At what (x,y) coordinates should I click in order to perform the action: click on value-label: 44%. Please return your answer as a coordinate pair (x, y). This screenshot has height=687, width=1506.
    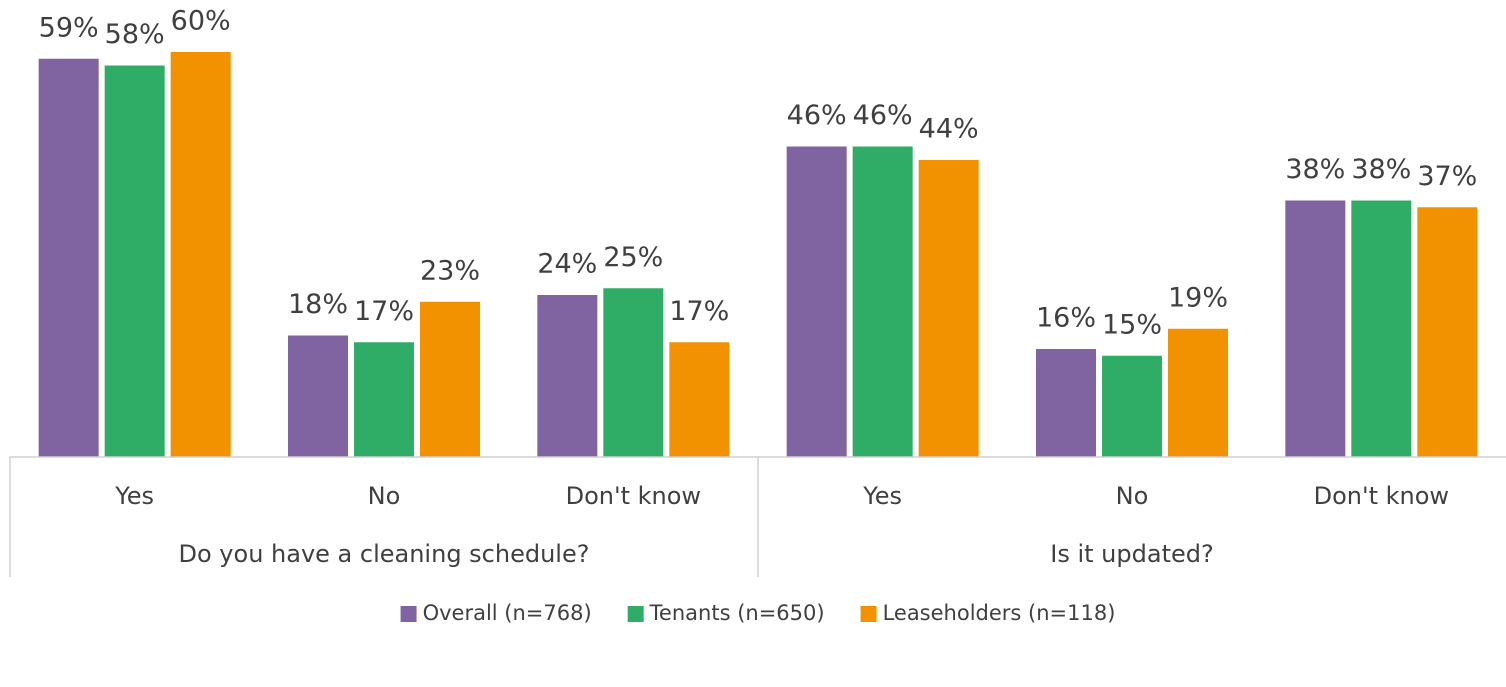
    Looking at the image, I should click on (949, 129).